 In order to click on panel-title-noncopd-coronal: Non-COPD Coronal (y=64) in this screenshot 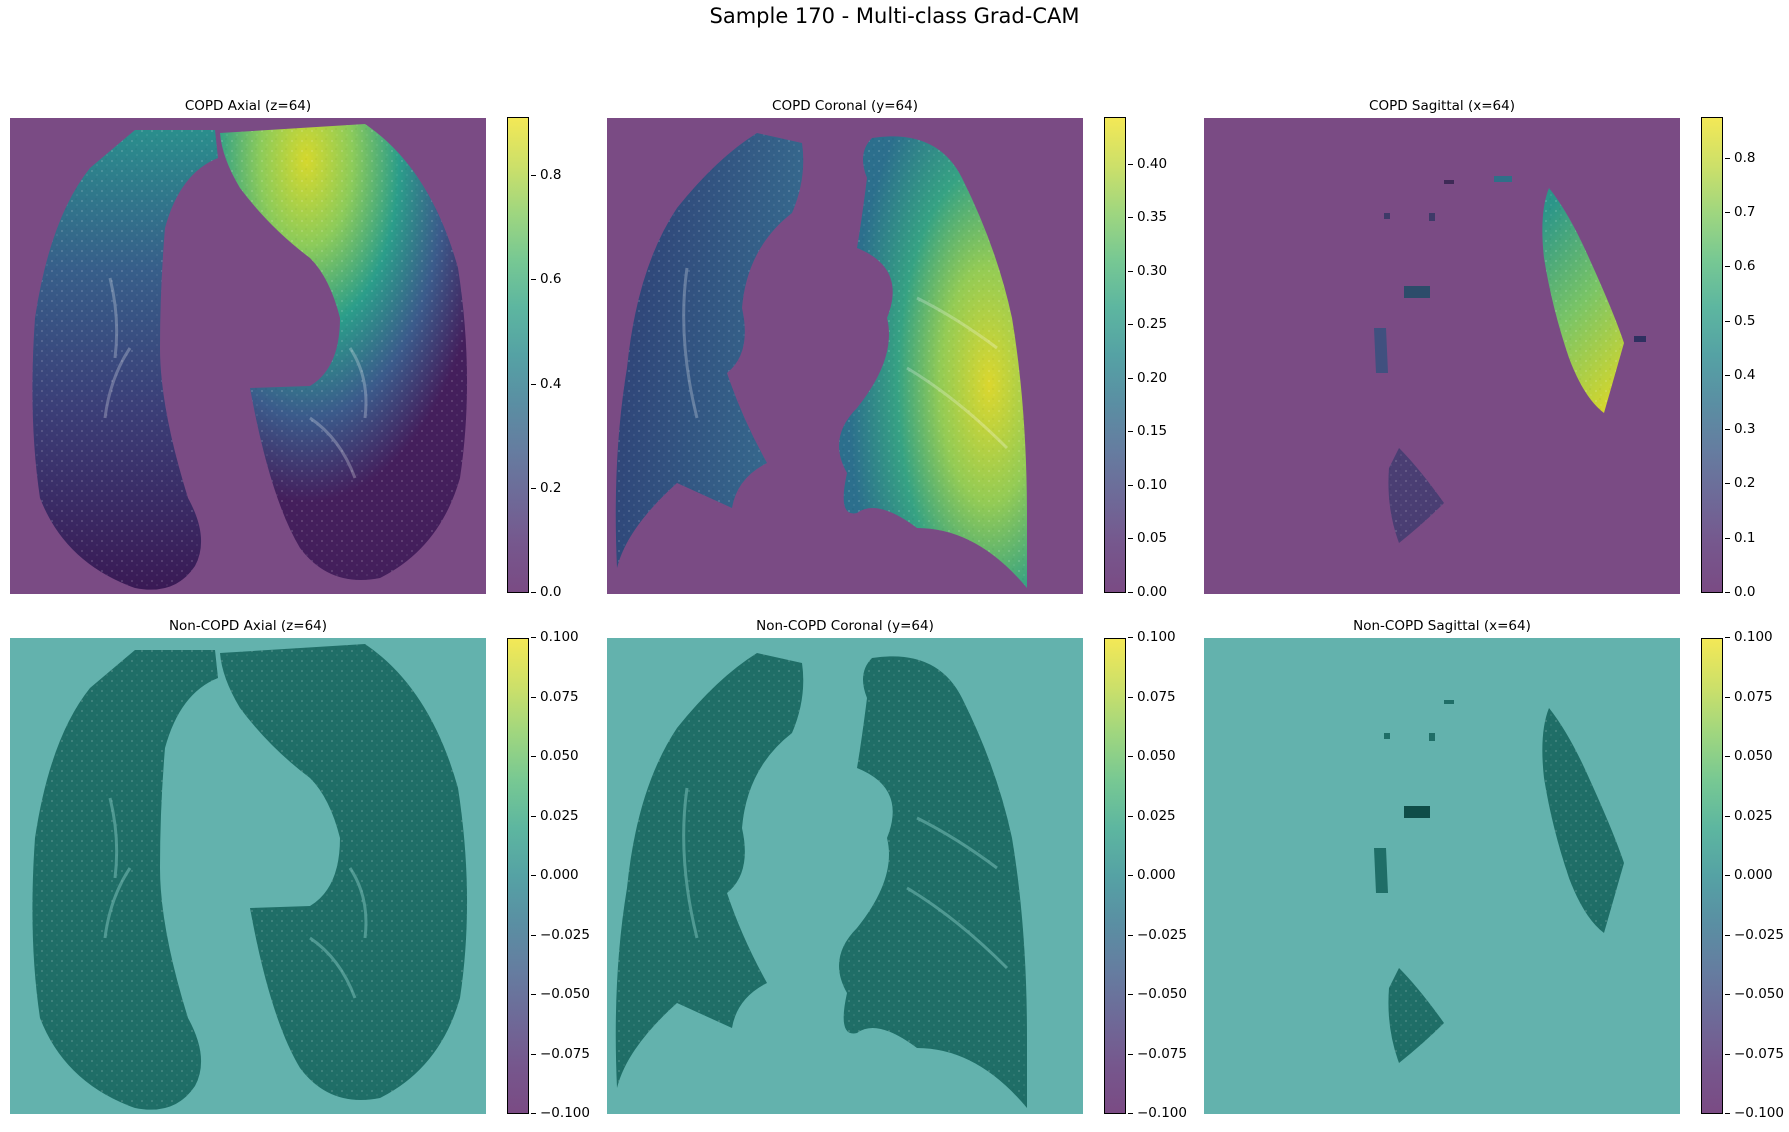, I will do `click(845, 626)`.